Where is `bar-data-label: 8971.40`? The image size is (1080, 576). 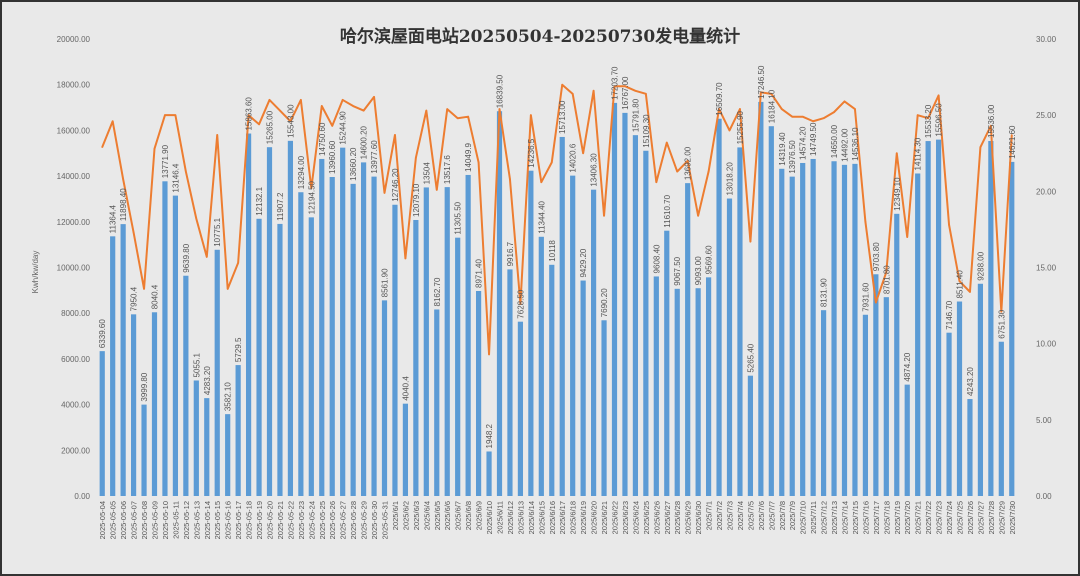
bar-data-label: 8971.40 is located at coordinates (479, 273).